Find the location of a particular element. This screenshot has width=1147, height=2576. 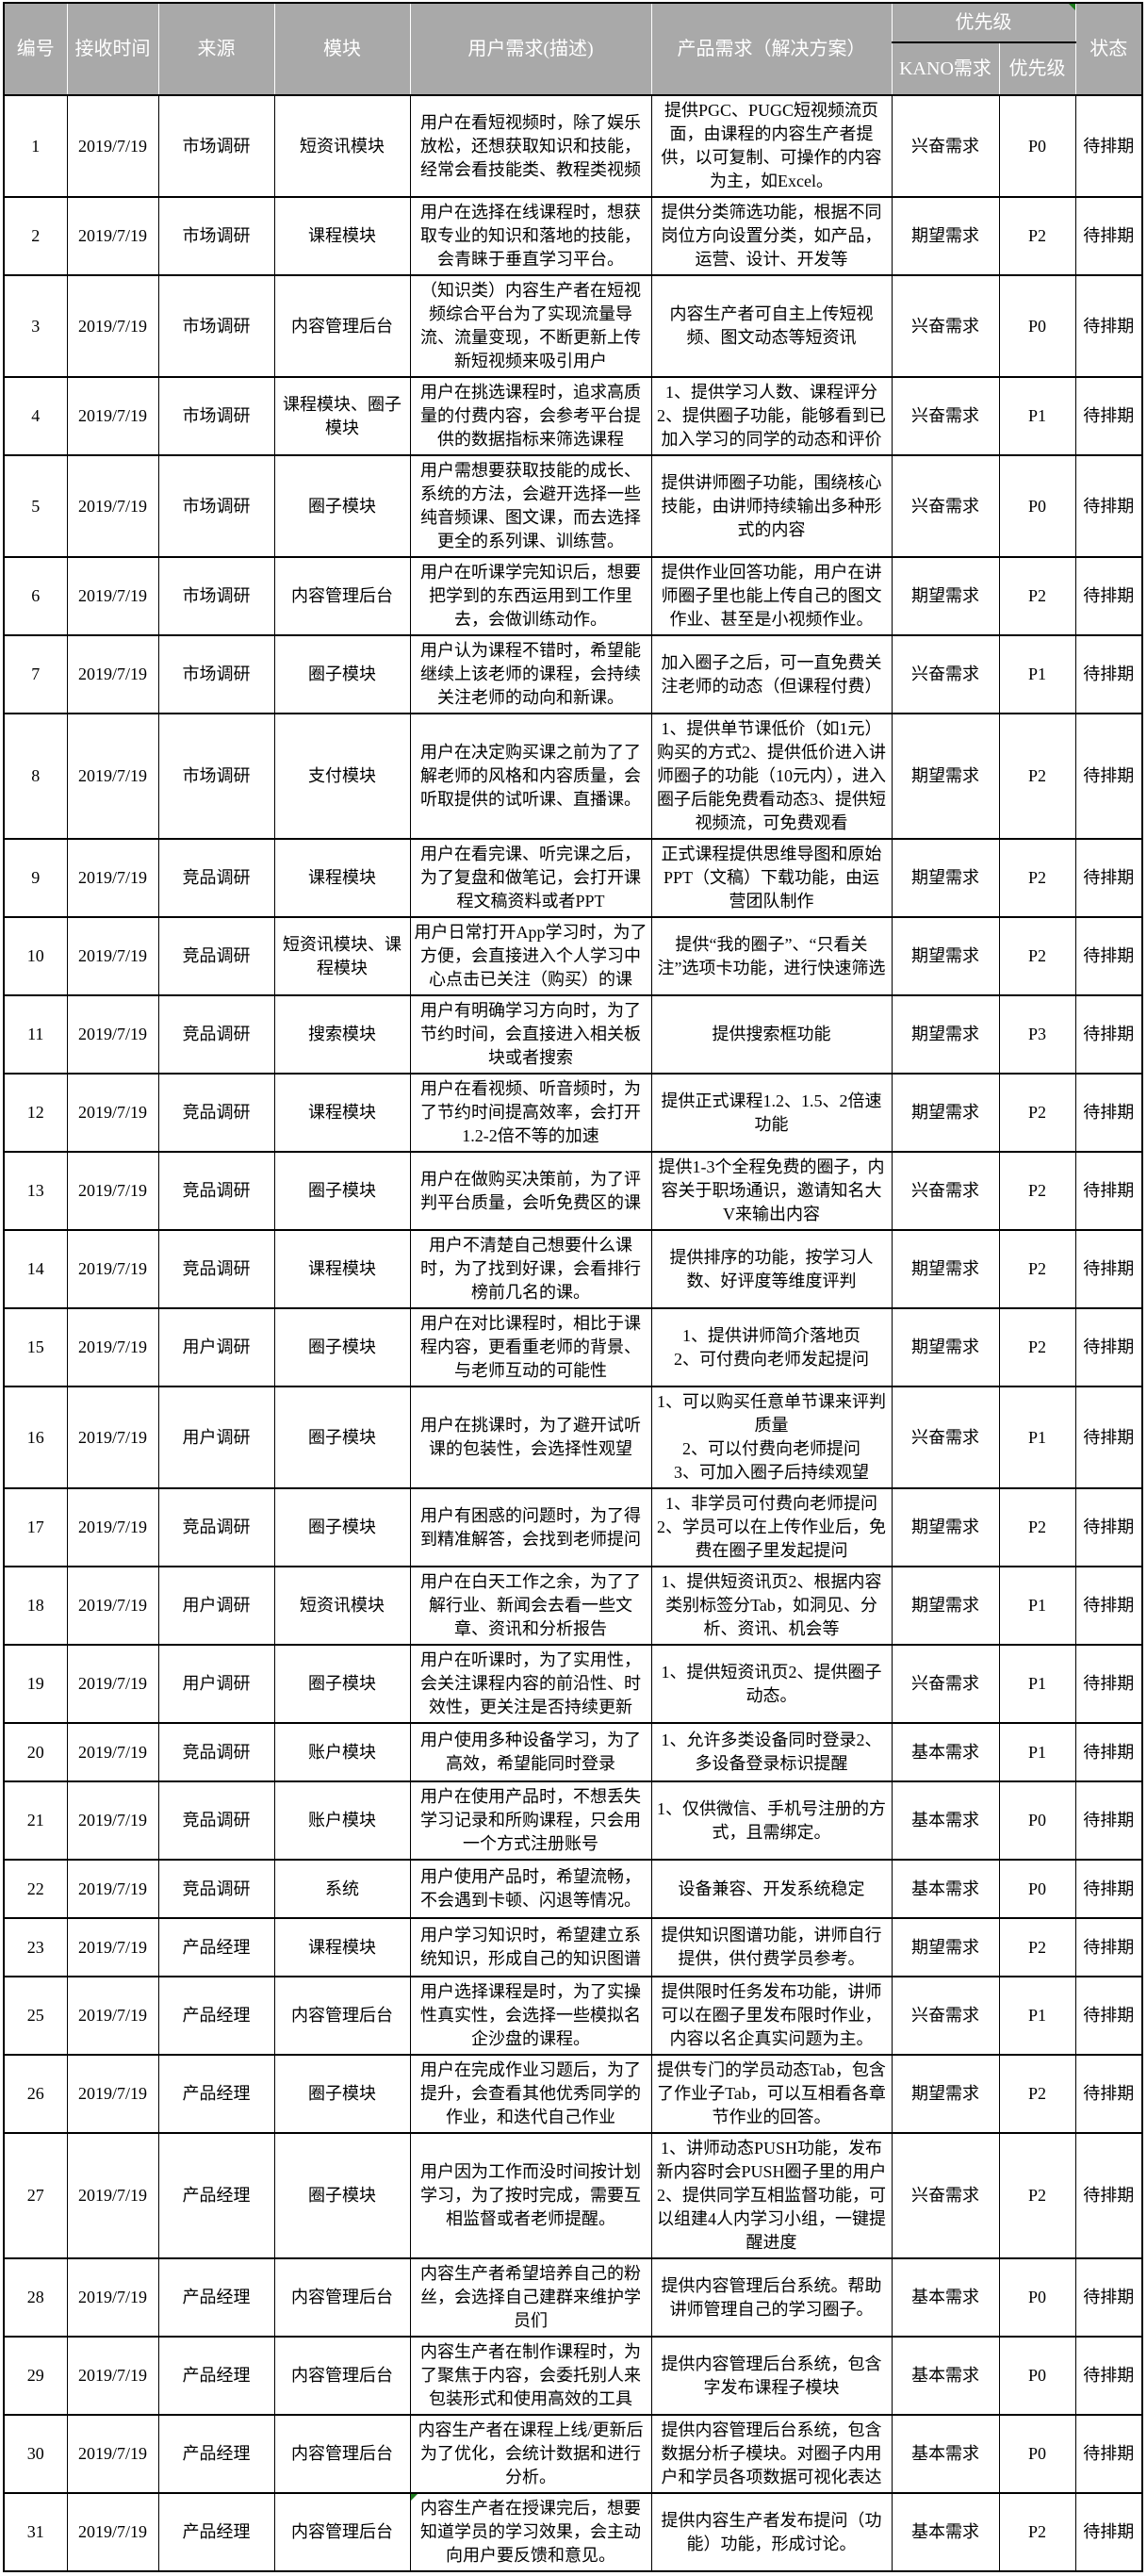

cell-id: 10 is located at coordinates (35, 956).